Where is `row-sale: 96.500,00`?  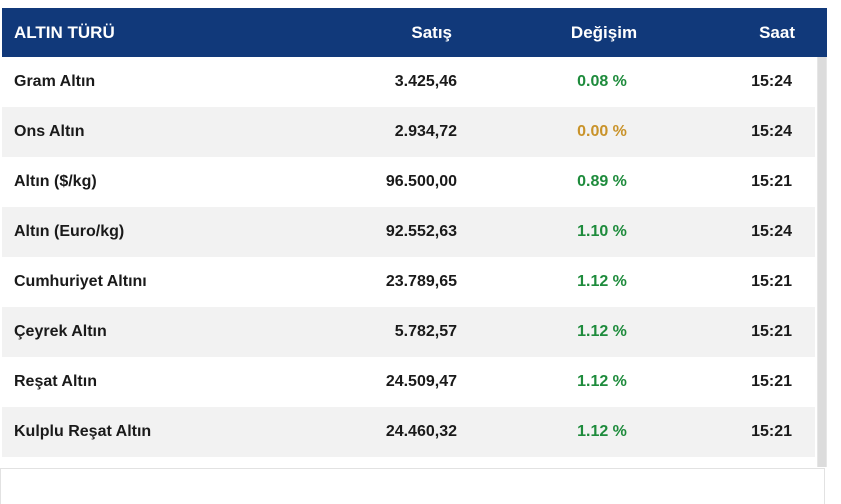 row-sale: 96.500,00 is located at coordinates (421, 181).